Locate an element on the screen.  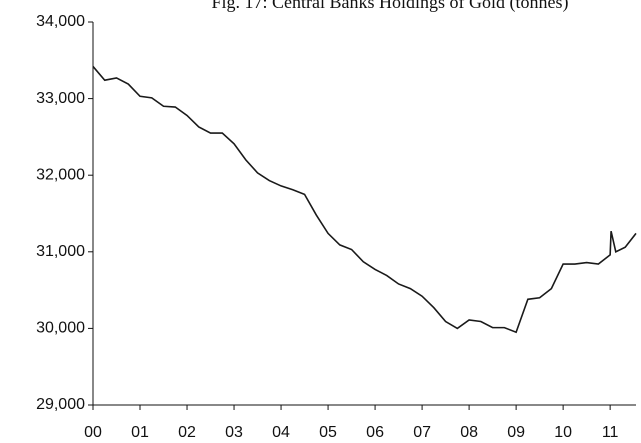
x-tick-label: 08 is located at coordinates (469, 432).